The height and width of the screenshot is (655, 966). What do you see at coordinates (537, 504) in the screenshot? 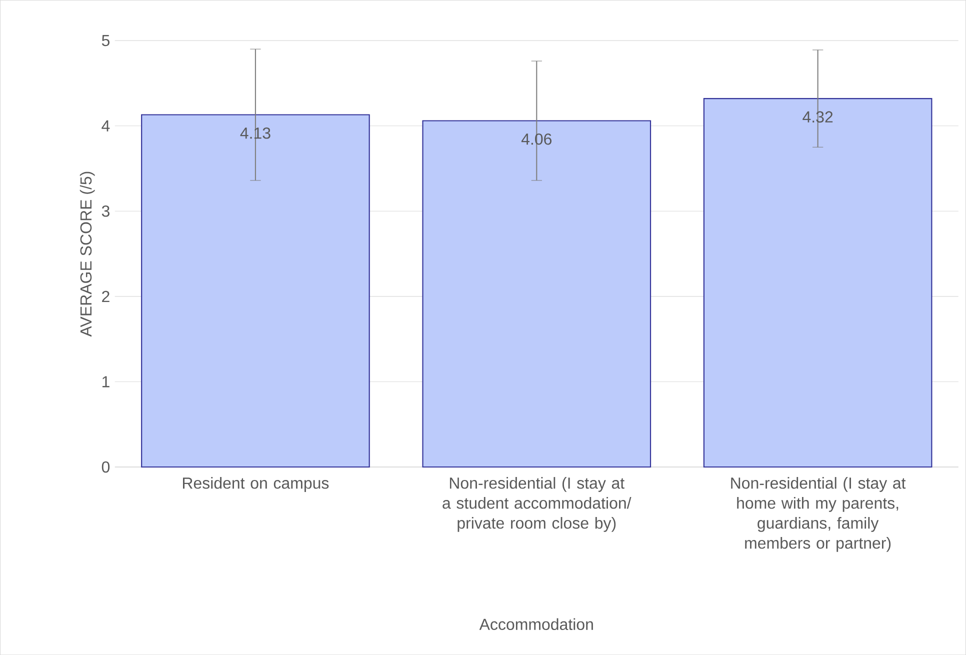
I see `x-tick-label: Non-residential (I stay at a student accommodation/ private room close by)` at bounding box center [537, 504].